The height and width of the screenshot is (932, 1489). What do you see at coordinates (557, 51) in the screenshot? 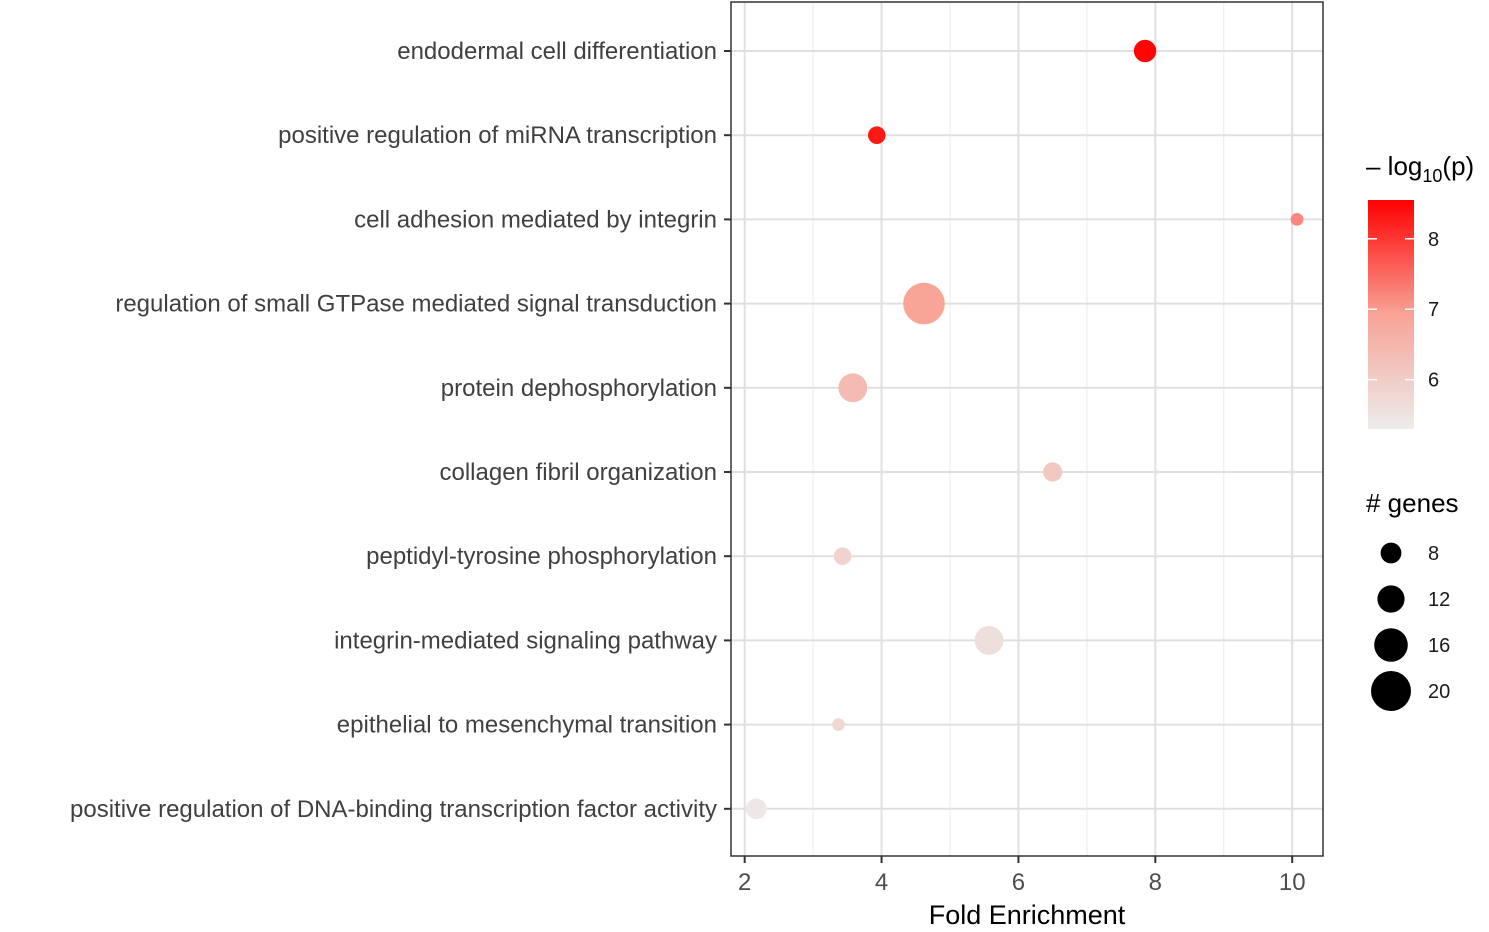
I see `term-label: endodermal cell differentiation` at bounding box center [557, 51].